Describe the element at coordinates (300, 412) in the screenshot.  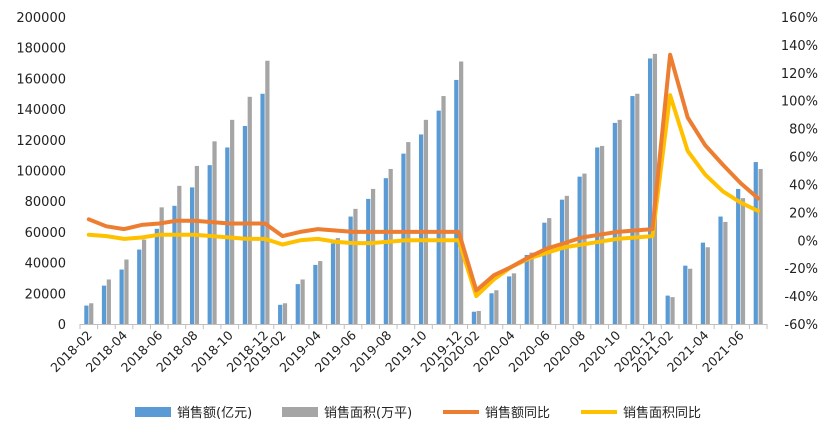
I see `legend-swatch-area` at that location.